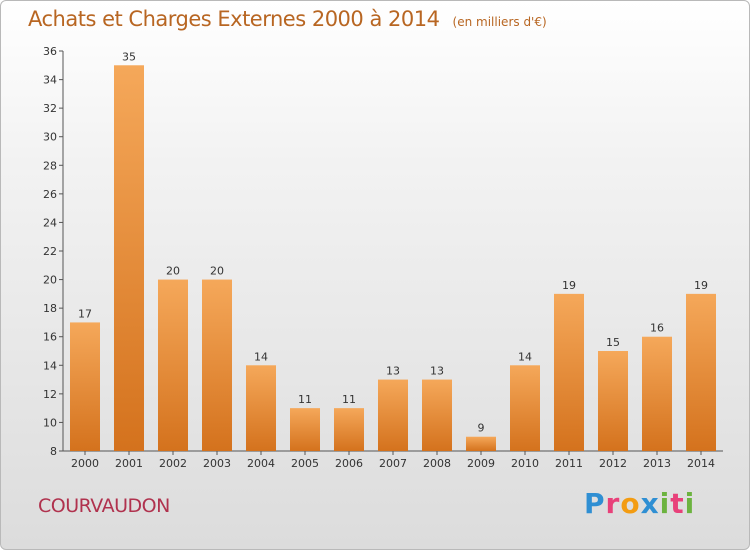 The image size is (750, 550). Describe the element at coordinates (104, 506) in the screenshot. I see `place-name: COURVAUDON` at that location.